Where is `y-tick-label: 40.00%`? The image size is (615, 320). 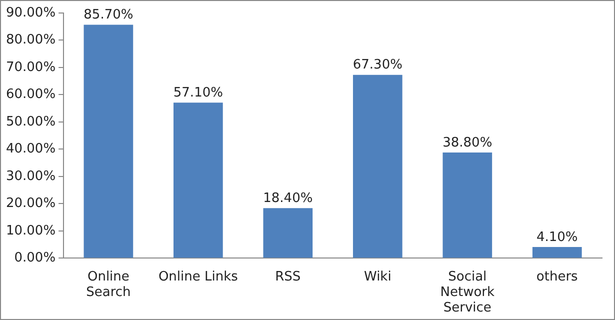
y-tick-label: 40.00% is located at coordinates (31, 149).